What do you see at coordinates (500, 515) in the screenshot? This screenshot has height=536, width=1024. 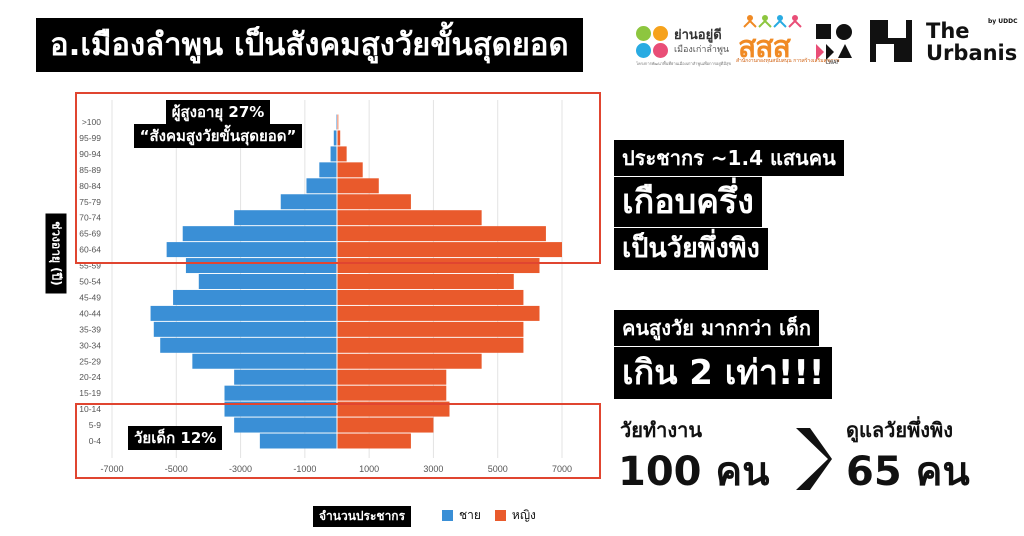 I see `legend-swatch-female` at bounding box center [500, 515].